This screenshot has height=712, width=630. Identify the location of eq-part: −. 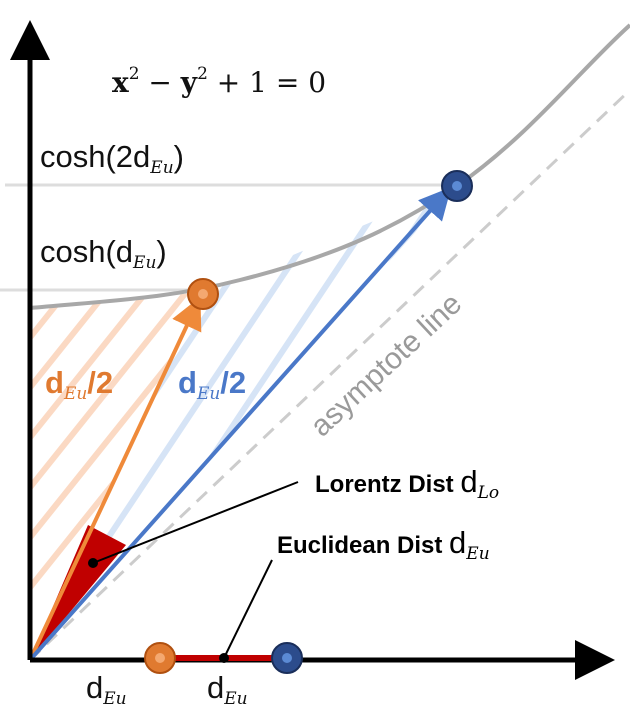
(160, 82).